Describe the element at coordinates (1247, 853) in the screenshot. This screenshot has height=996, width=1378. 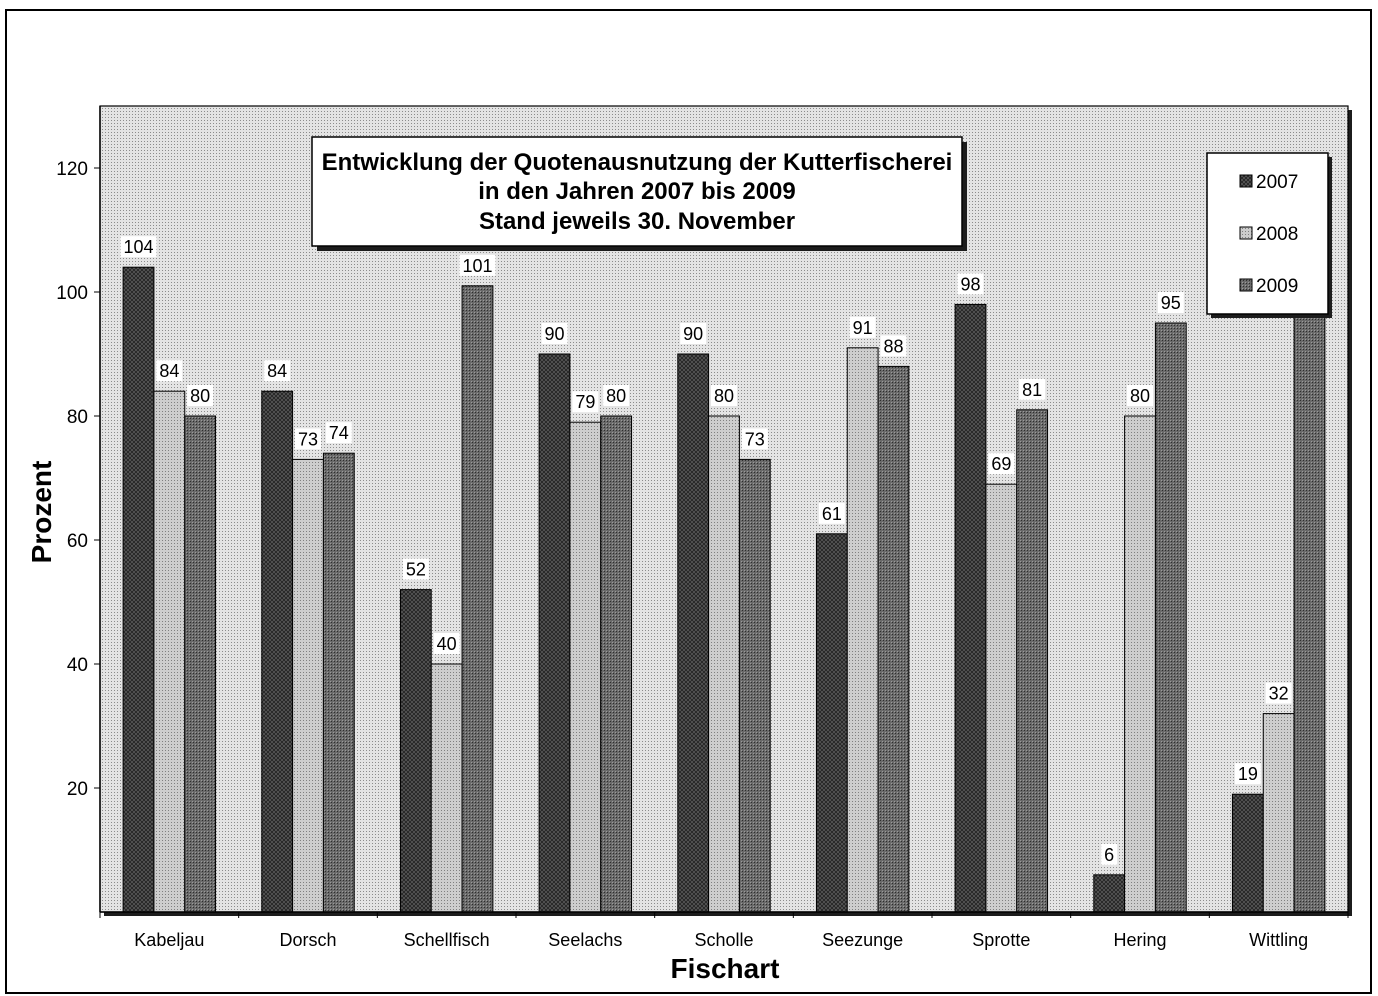
I see `bar-wittling-2007` at that location.